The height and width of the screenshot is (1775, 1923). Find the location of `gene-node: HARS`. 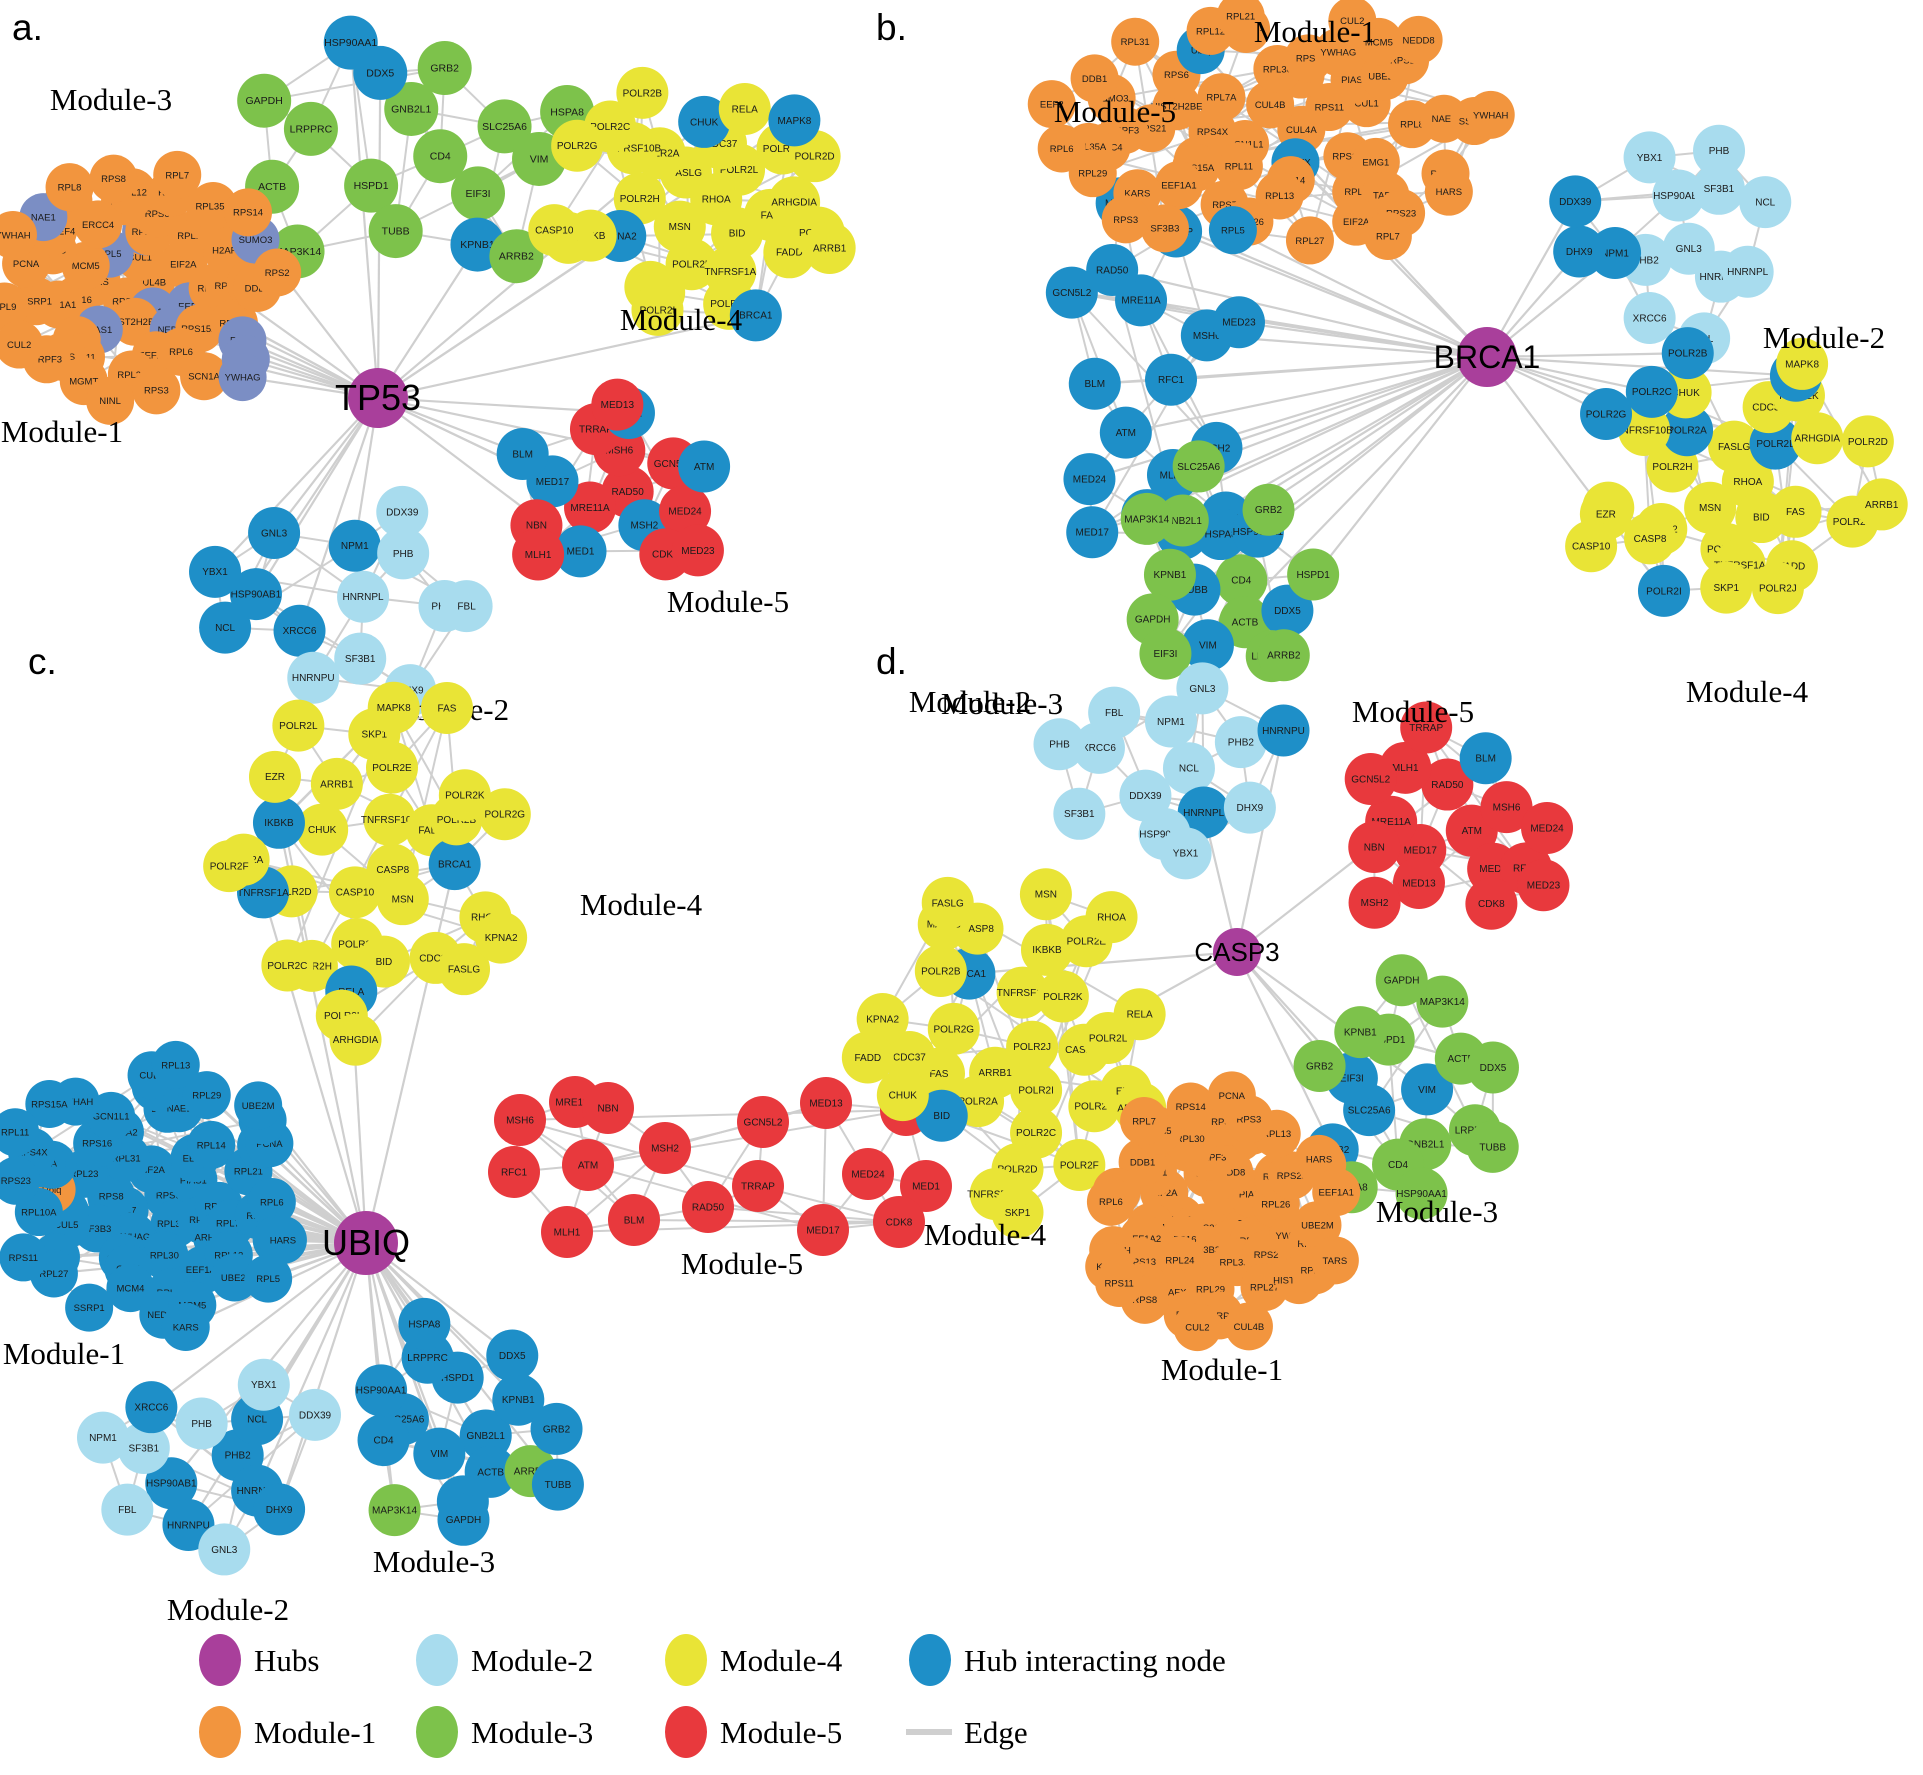

gene-node: HARS is located at coordinates (282, 1239).